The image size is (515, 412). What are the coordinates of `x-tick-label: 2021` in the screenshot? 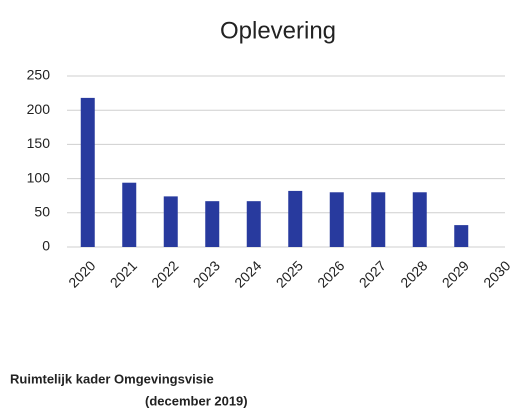 It's located at (123, 273).